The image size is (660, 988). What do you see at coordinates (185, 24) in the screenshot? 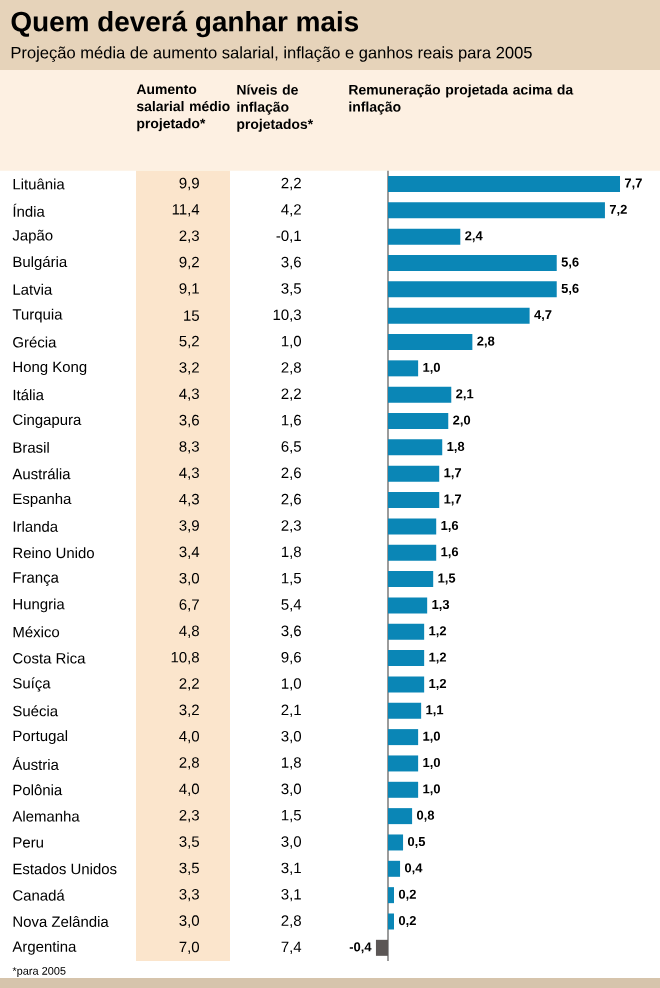
I see `text: Quem deverá ganhar mais` at bounding box center [185, 24].